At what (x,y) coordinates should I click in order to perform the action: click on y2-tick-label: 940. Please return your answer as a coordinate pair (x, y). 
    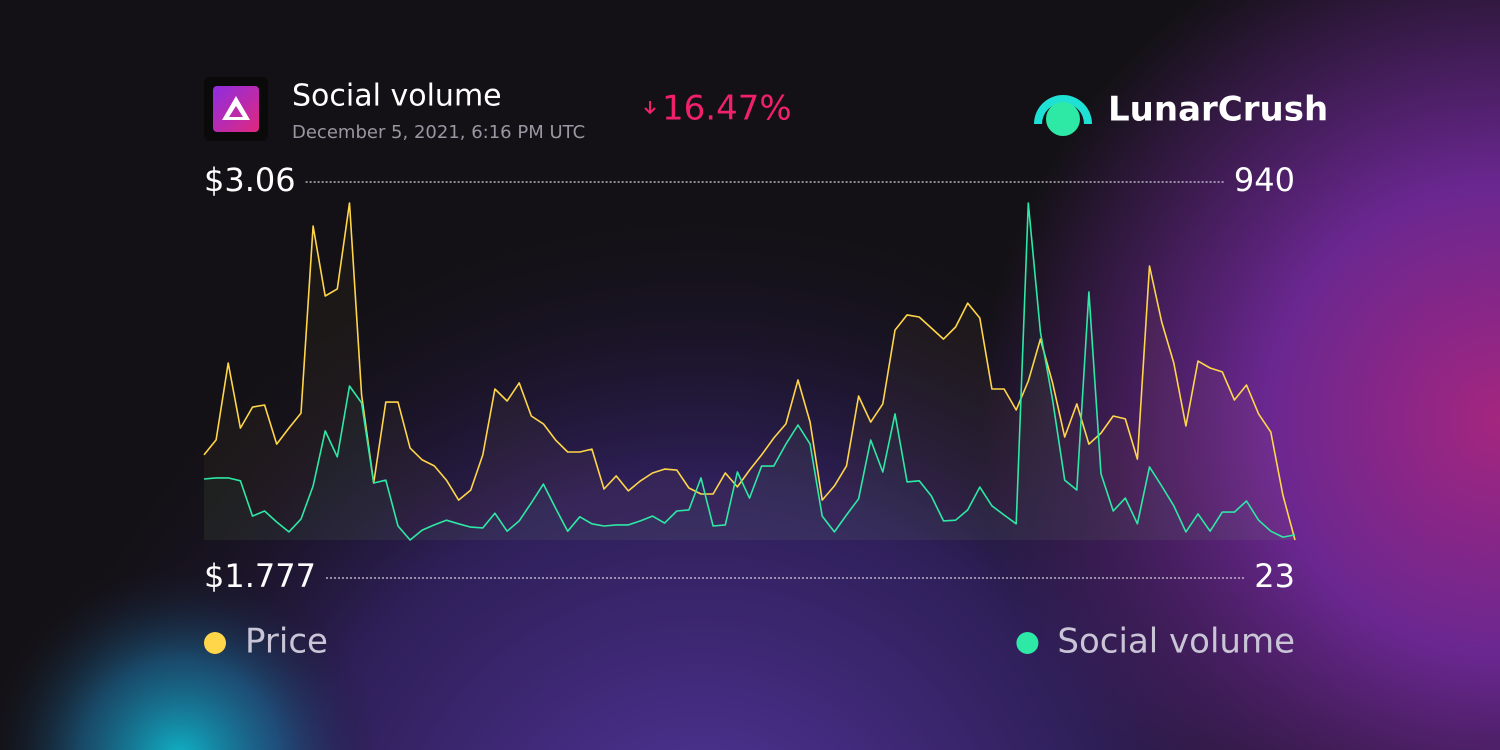
    Looking at the image, I should click on (1264, 180).